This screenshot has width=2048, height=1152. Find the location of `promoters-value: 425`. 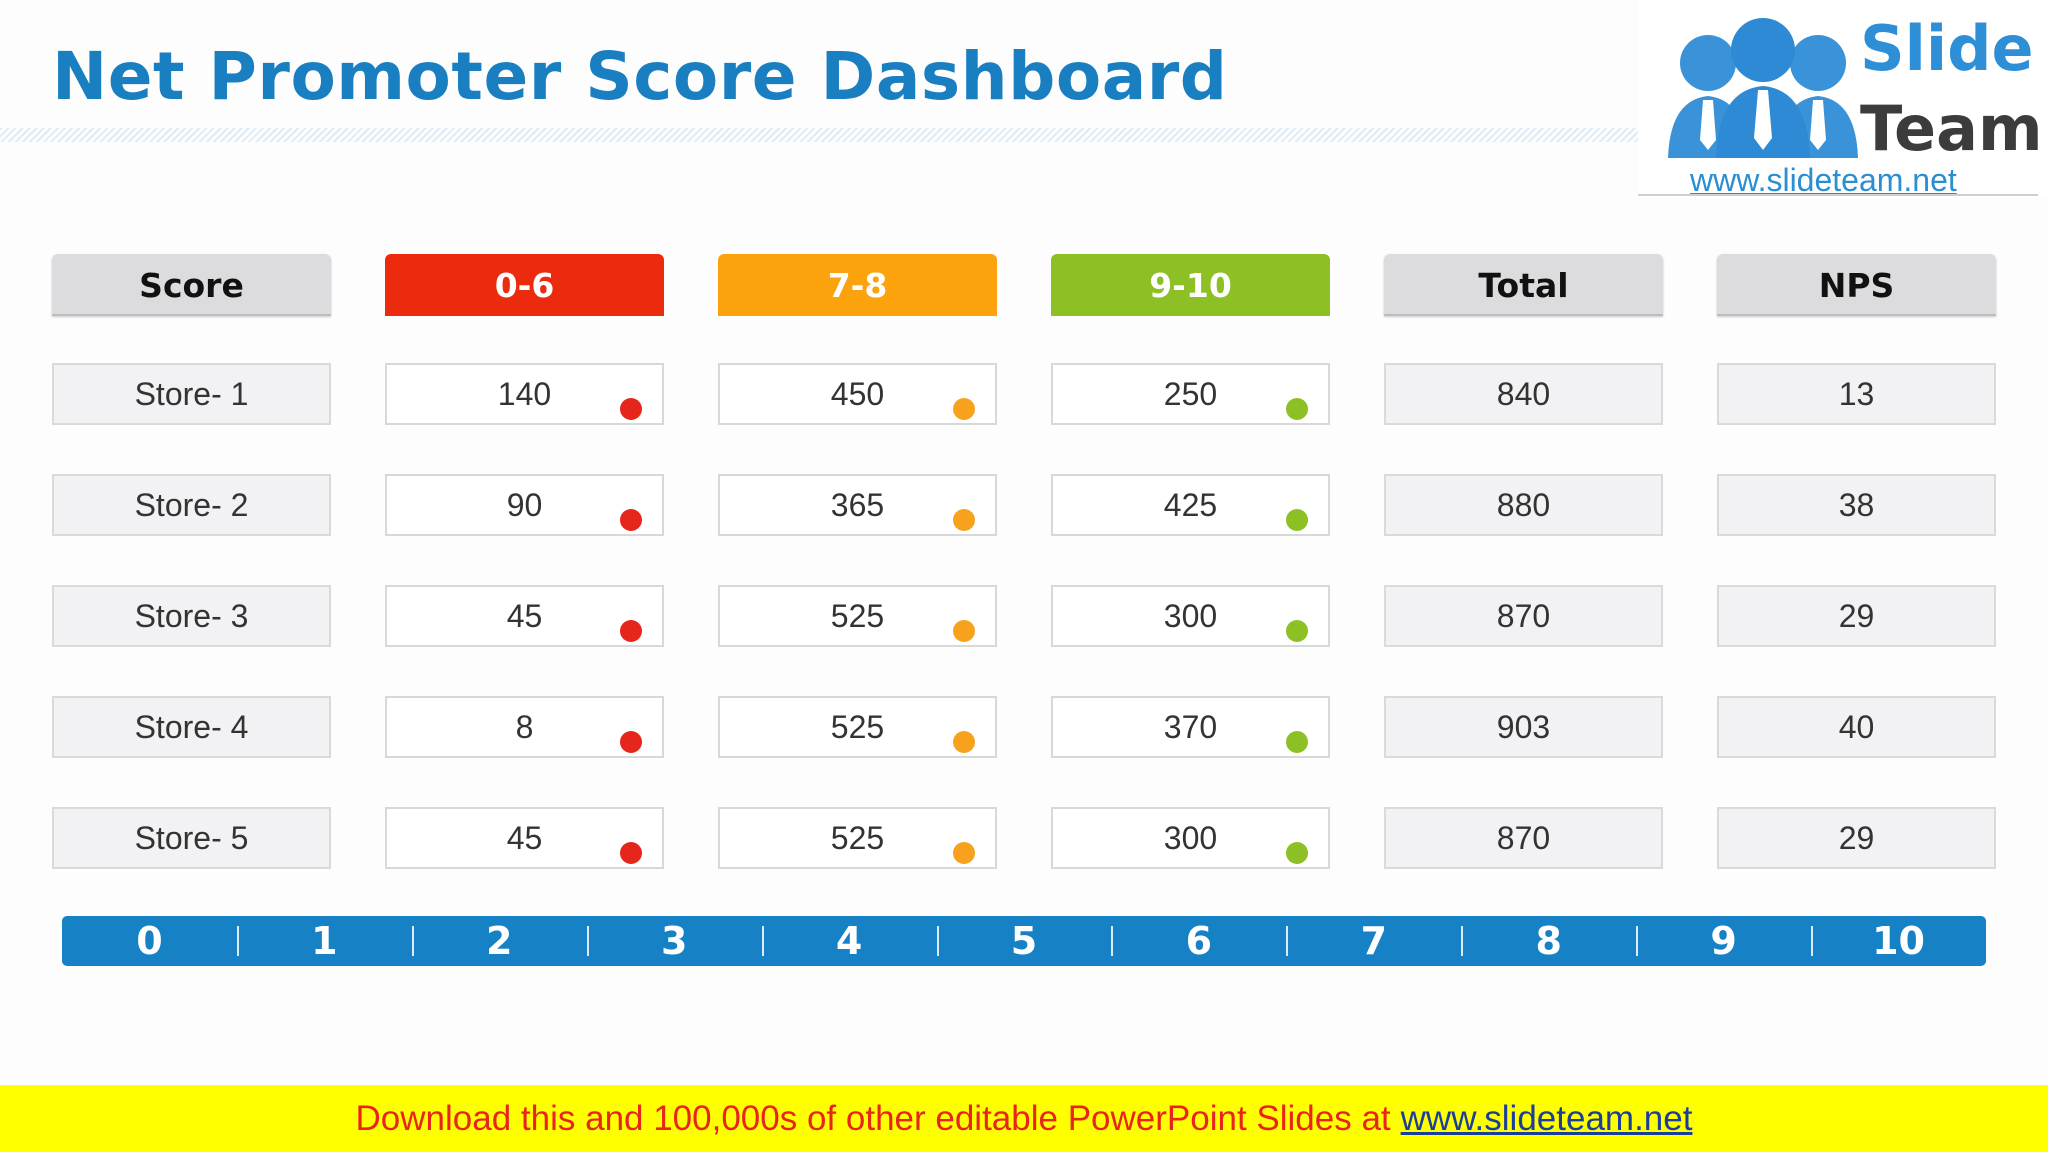

promoters-value: 425 is located at coordinates (1190, 504).